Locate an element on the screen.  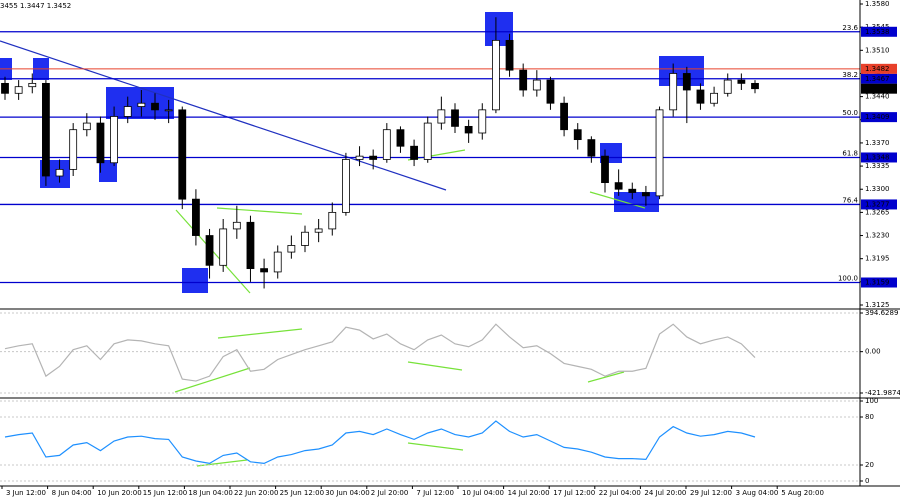
price-label: 1.3452 is located at coordinates (877, 89).